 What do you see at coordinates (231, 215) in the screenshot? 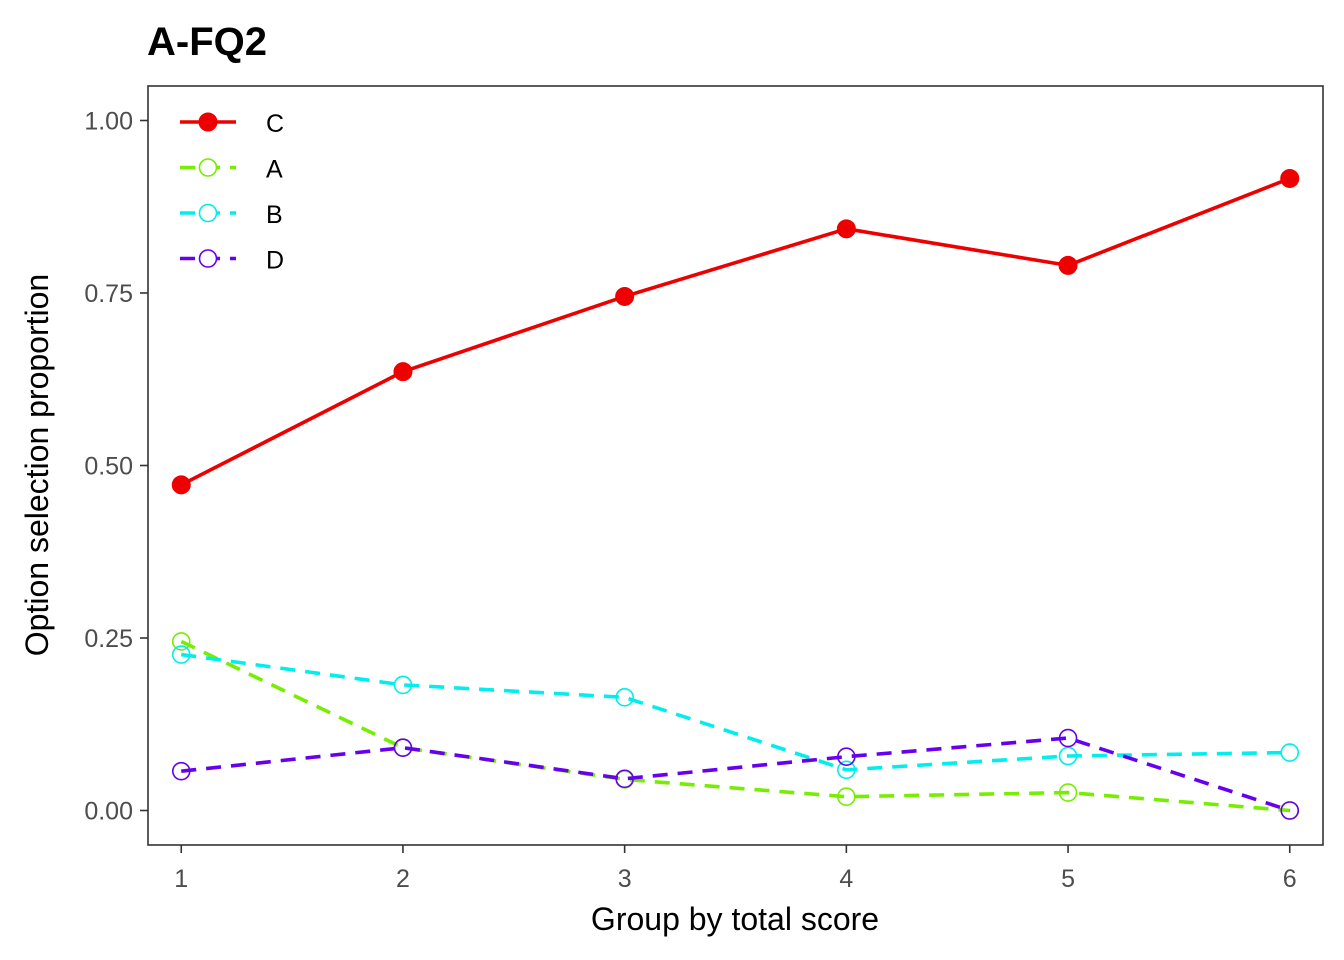
I see `legend-item-B: B` at bounding box center [231, 215].